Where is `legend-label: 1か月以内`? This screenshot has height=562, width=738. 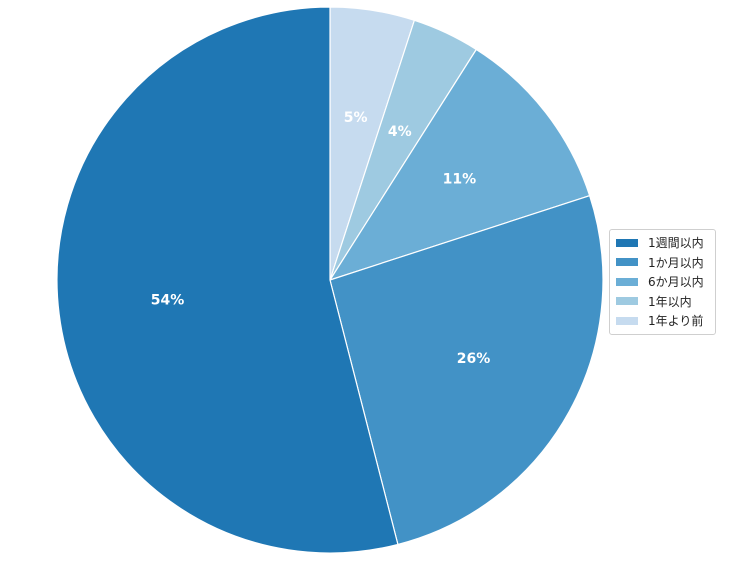
legend-label: 1か月以内 is located at coordinates (676, 262).